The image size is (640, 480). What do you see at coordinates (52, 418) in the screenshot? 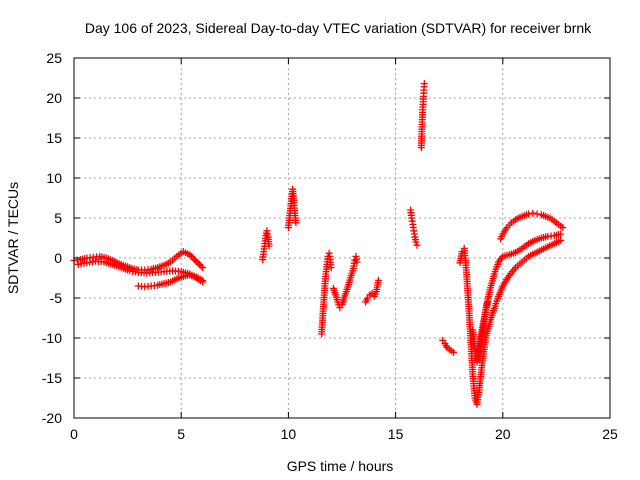
I see `y-tick-label: -20` at bounding box center [52, 418].